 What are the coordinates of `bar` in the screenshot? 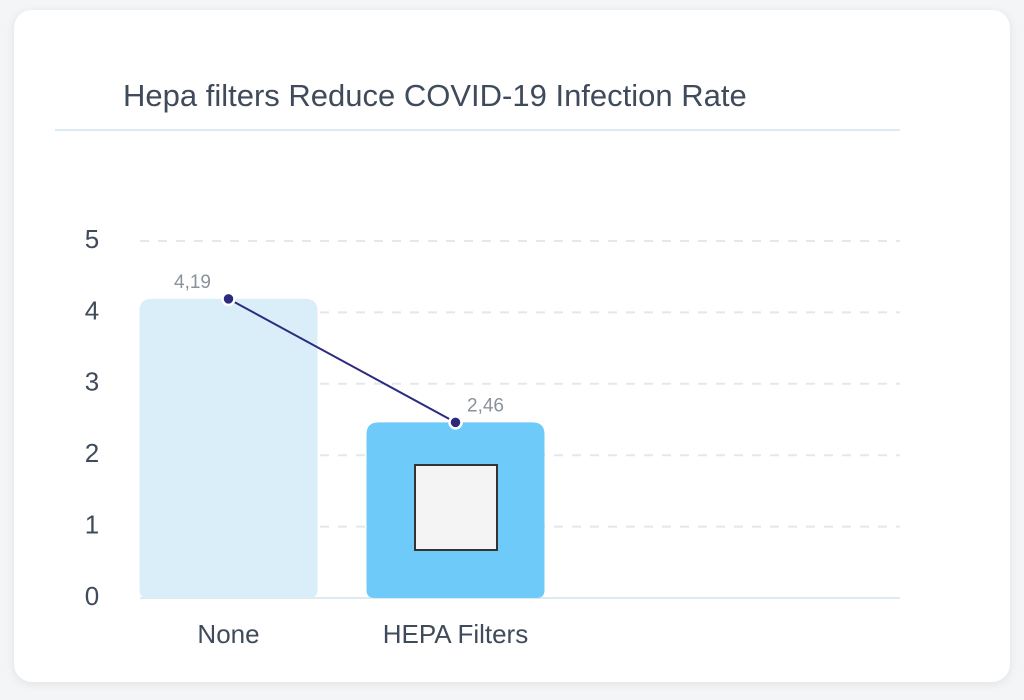 It's located at (228, 448).